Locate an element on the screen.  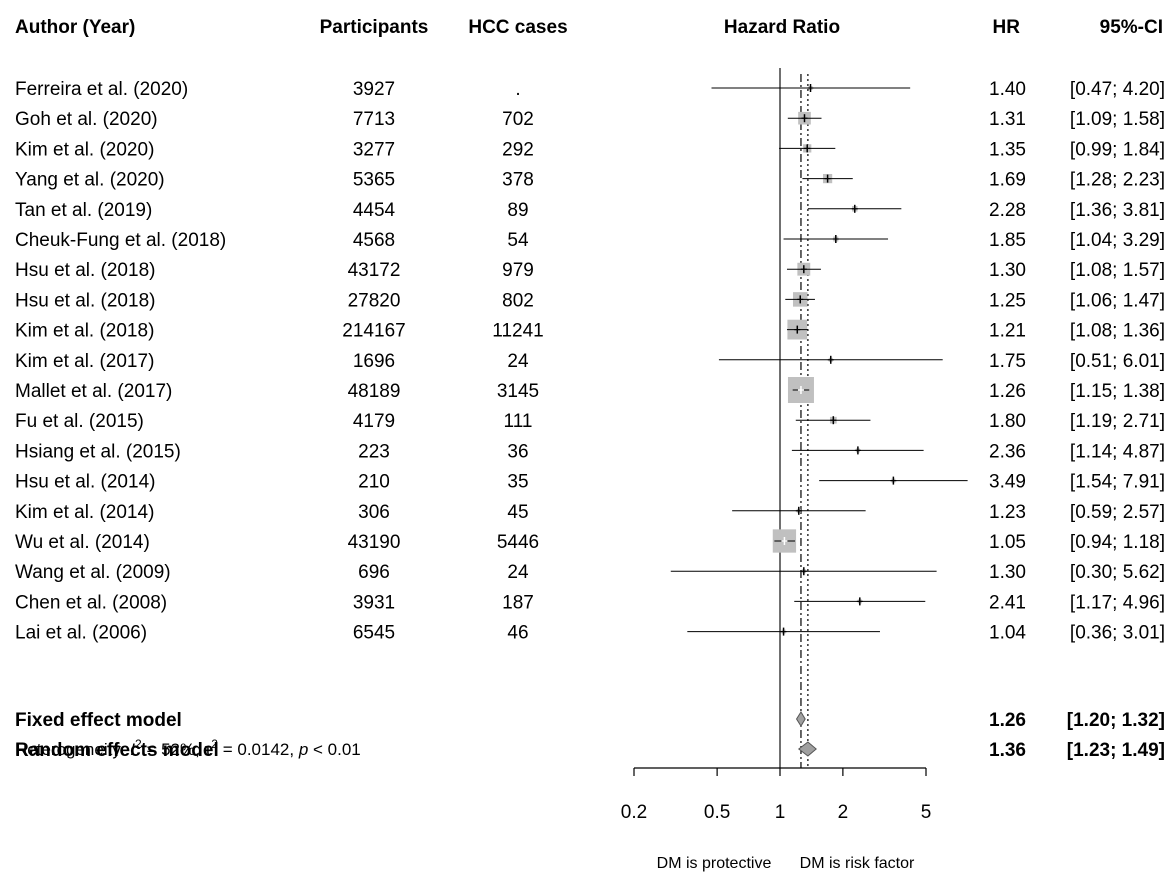
header-ci: 95%-CI is located at coordinates (1131, 27).